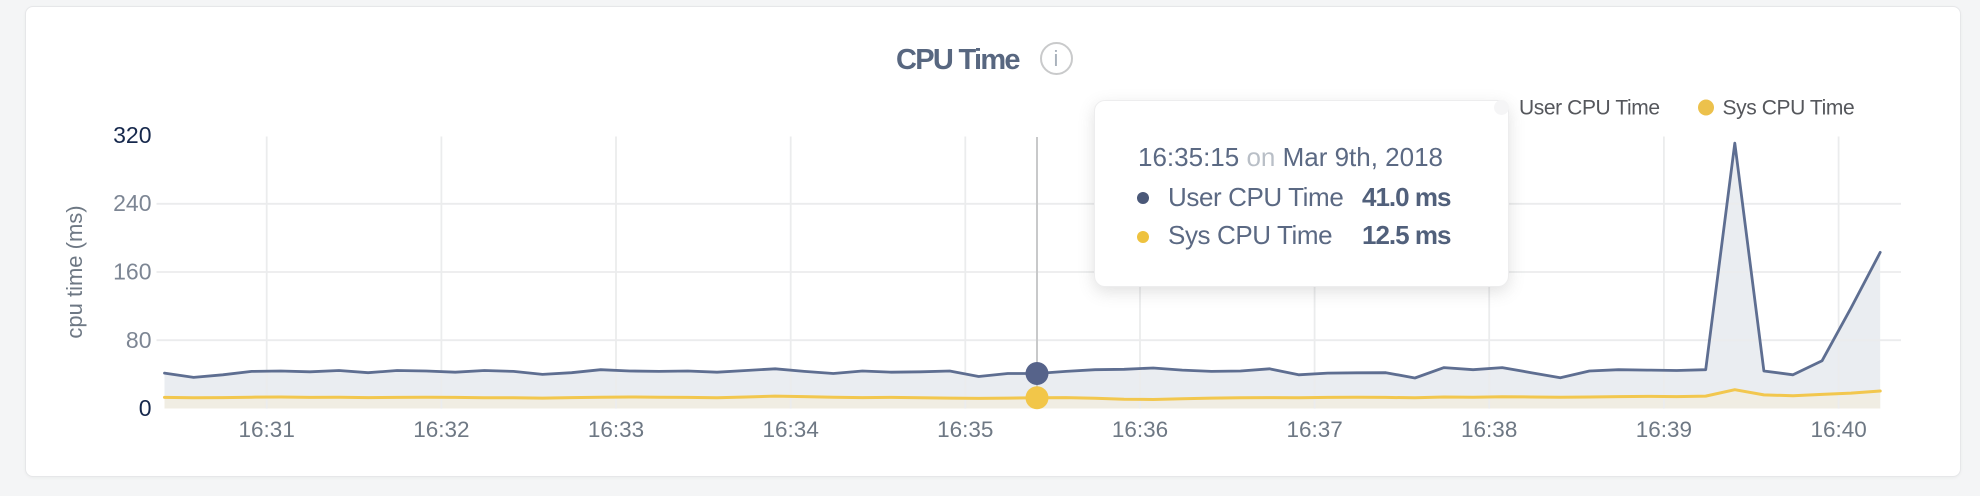 The height and width of the screenshot is (496, 1980). I want to click on svg-text: 80, so click(139, 340).